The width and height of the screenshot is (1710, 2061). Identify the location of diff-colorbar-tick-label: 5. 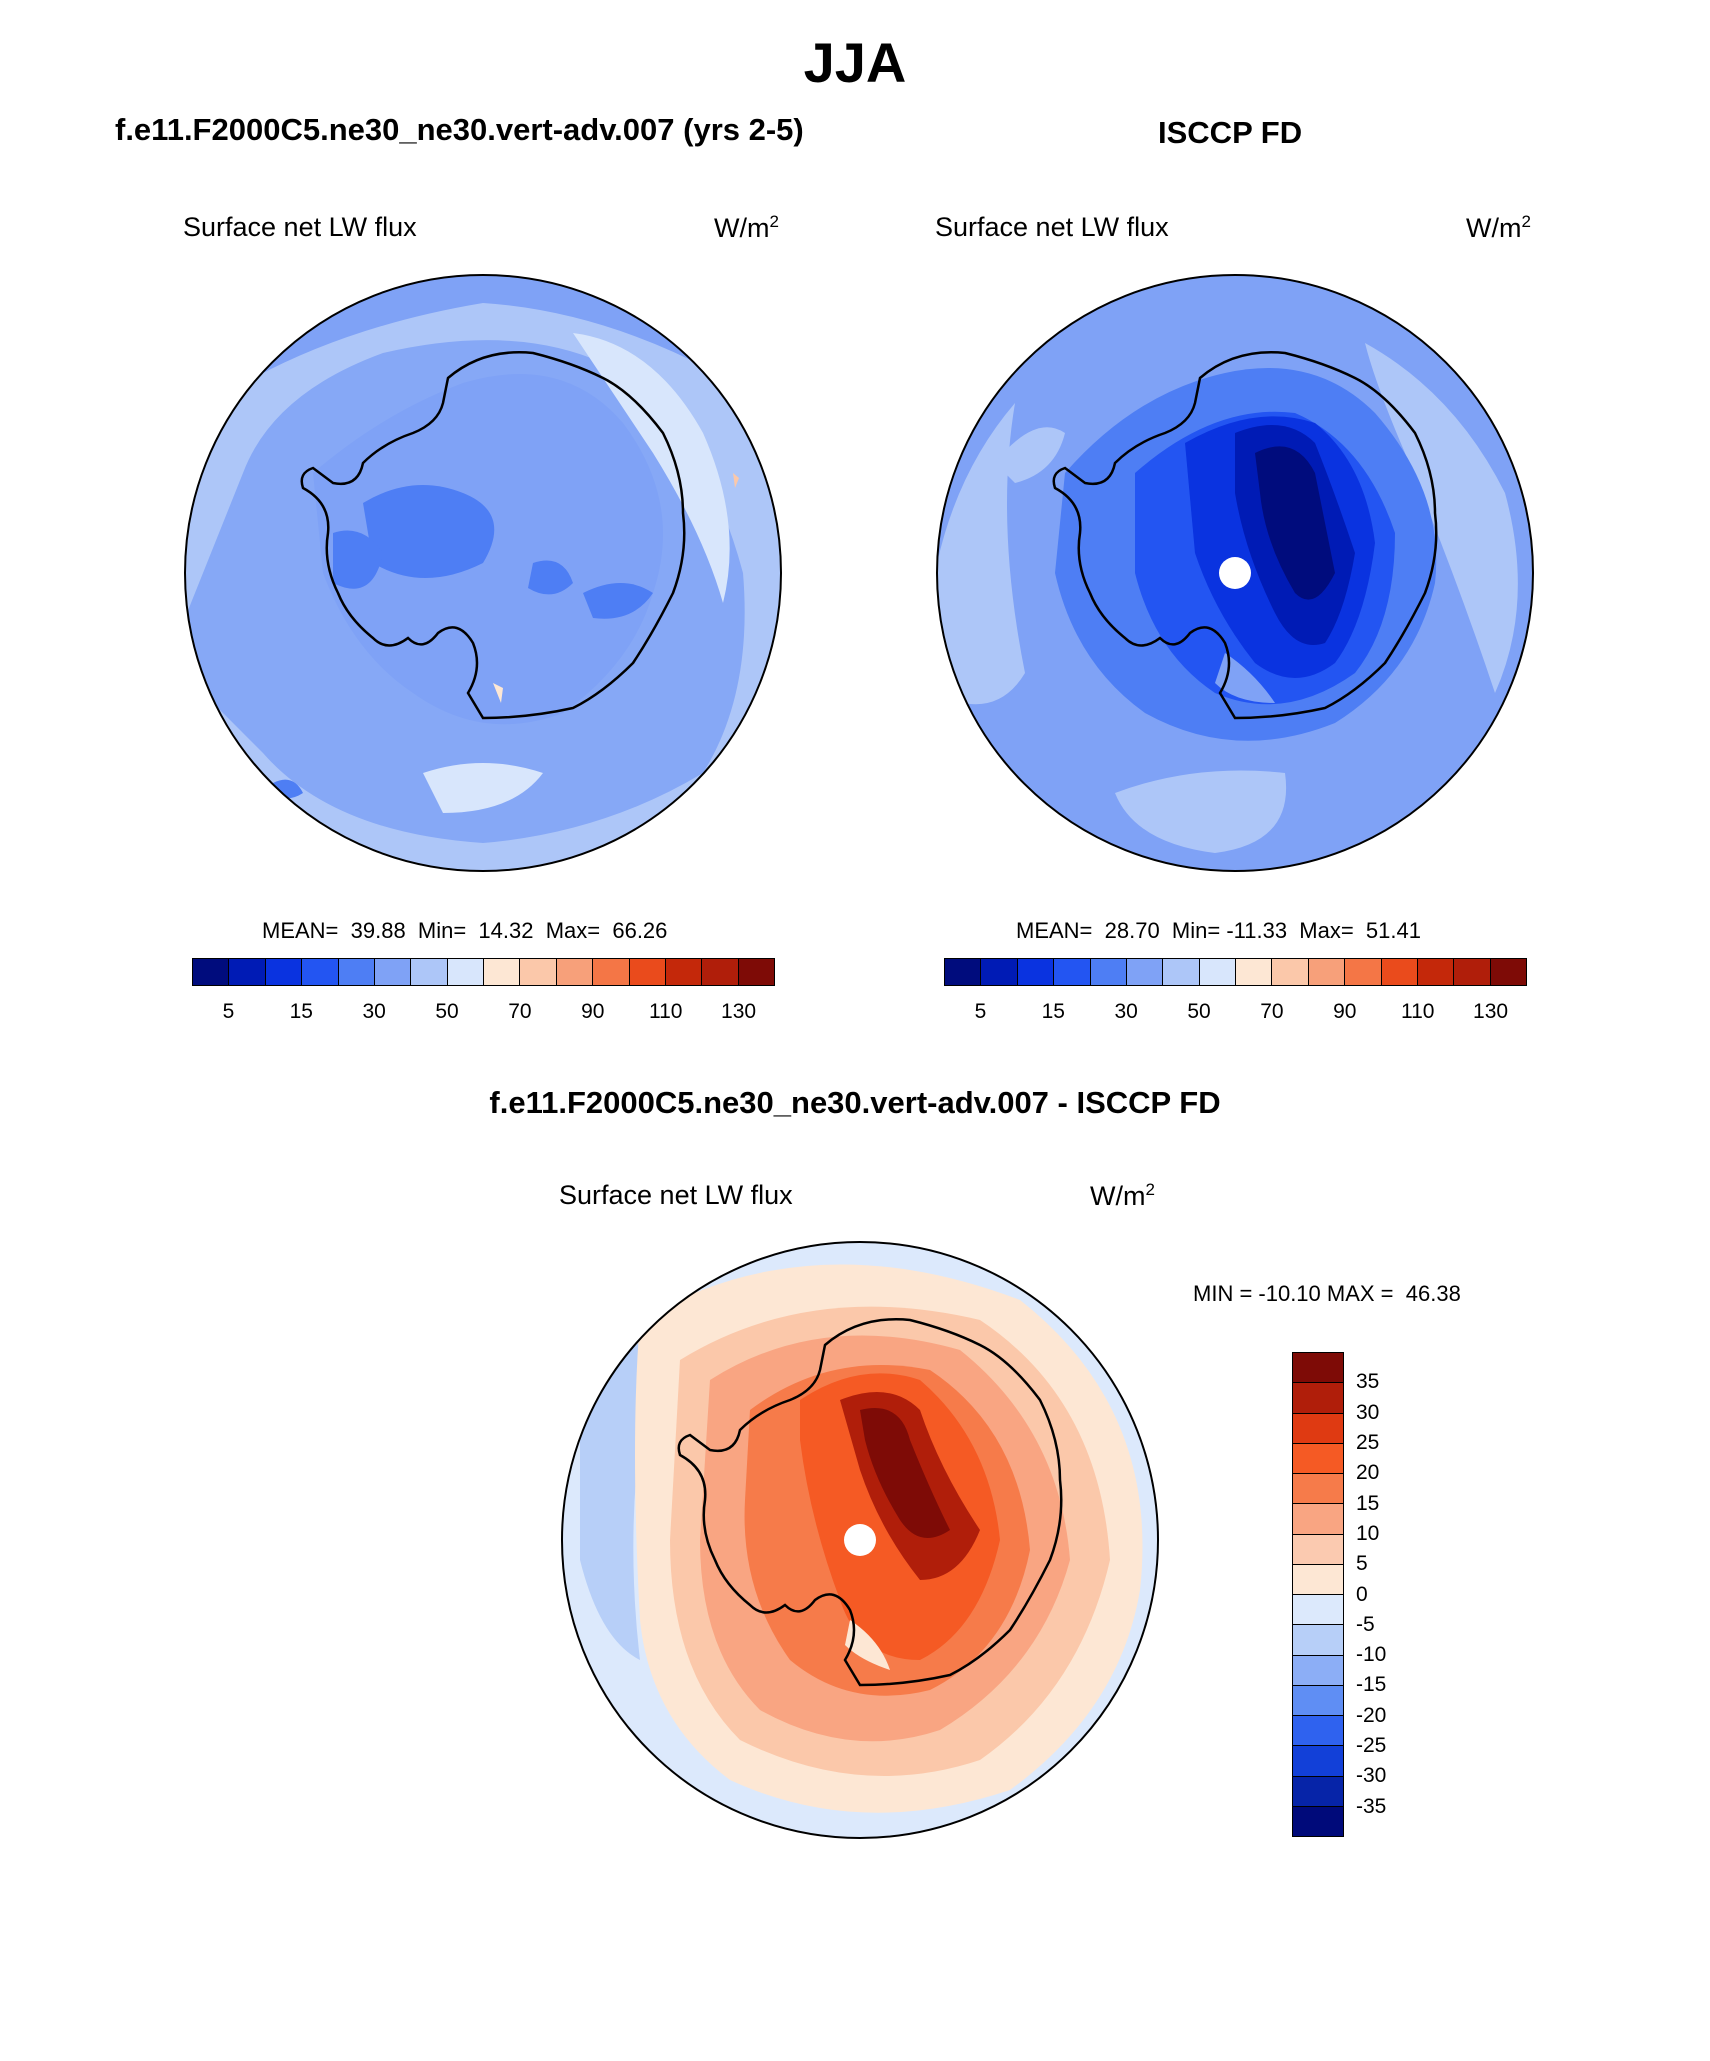
(1362, 1564).